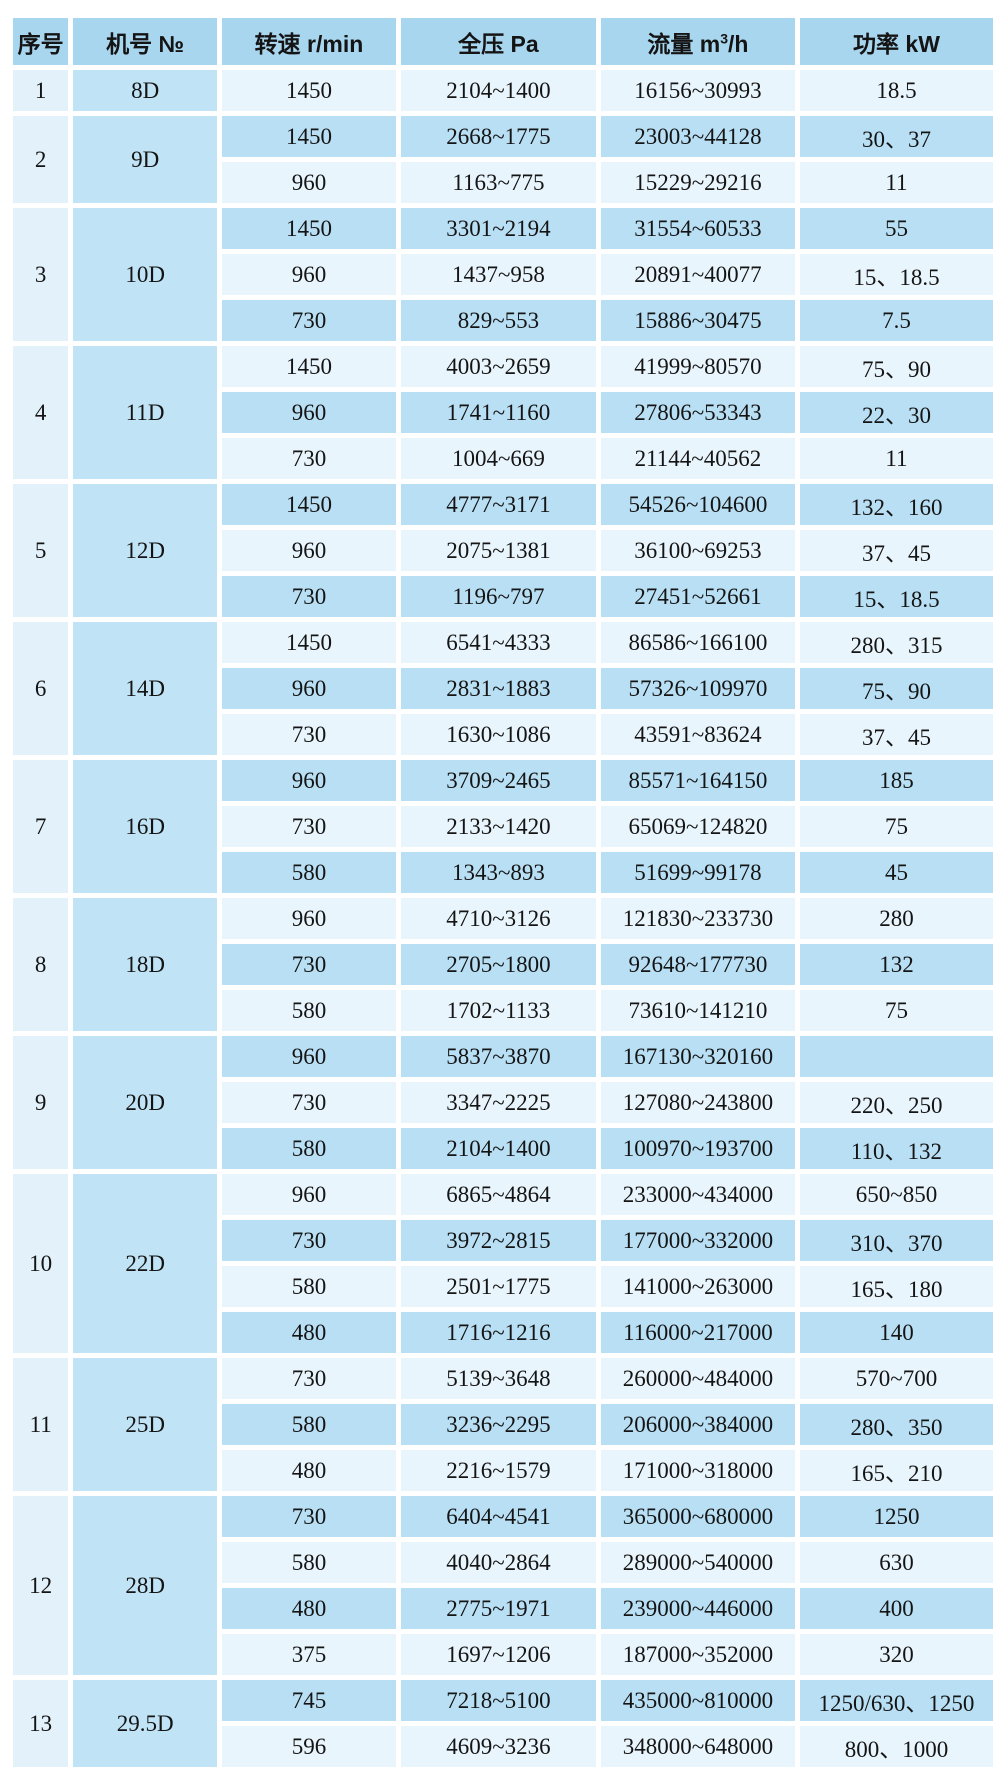 The height and width of the screenshot is (1786, 1000). Describe the element at coordinates (145, 274) in the screenshot. I see `model-number-cell: 10D` at that location.